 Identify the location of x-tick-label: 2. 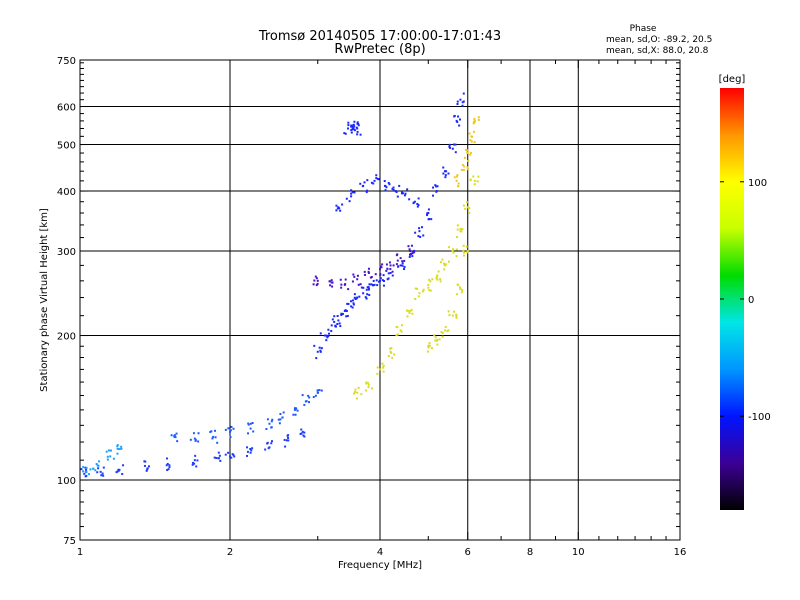
(230, 552).